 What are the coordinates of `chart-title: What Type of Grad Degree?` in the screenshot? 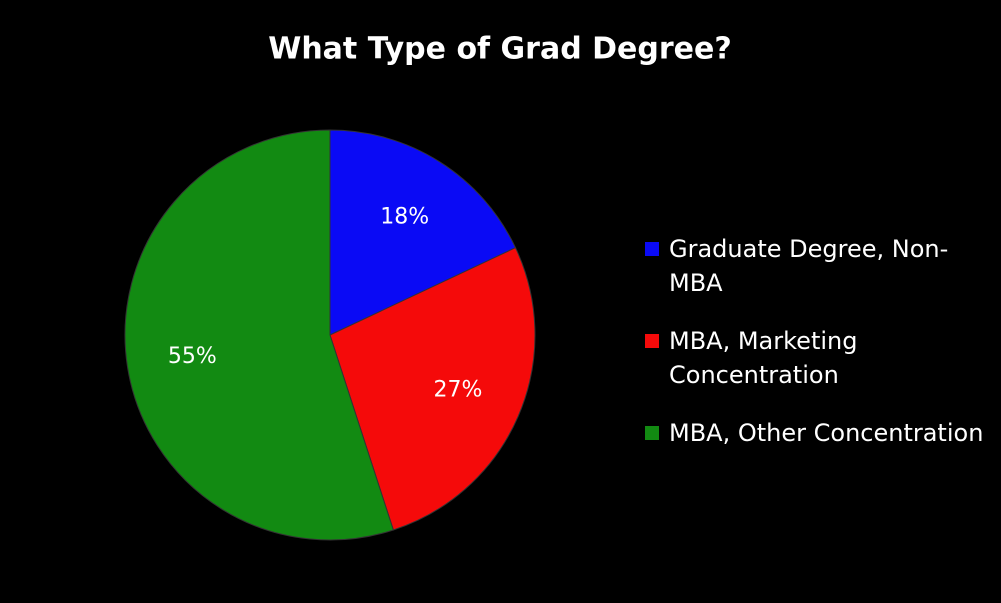 It's located at (500, 49).